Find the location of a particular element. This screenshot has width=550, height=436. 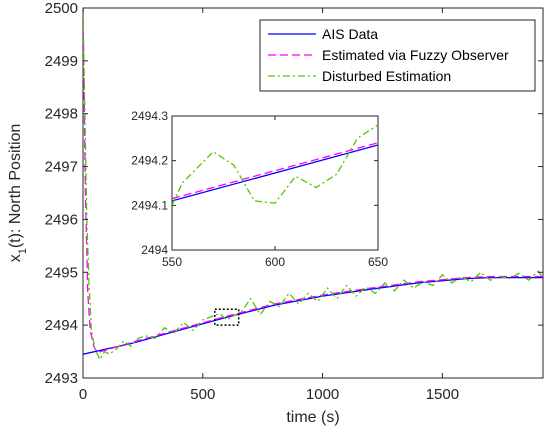

inset-x-tick-label: 650 is located at coordinates (378, 262).